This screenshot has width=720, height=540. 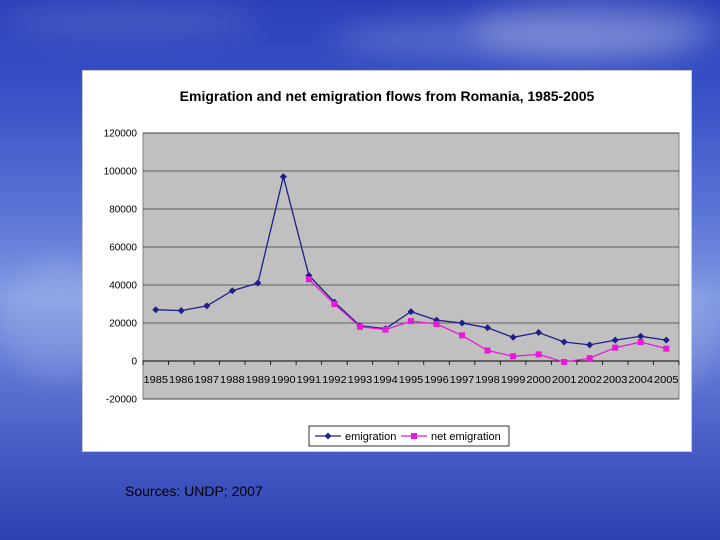 What do you see at coordinates (466, 437) in the screenshot?
I see `legend-net-emigration-label: net emigration` at bounding box center [466, 437].